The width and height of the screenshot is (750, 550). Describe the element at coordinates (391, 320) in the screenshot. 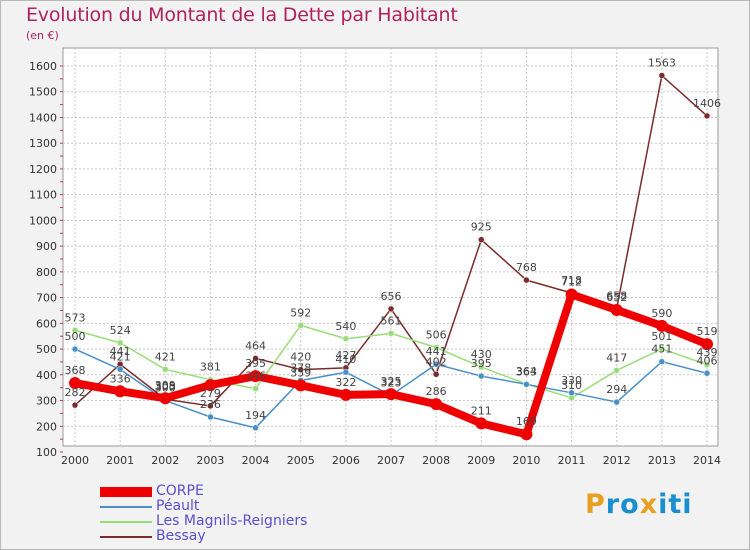

I see `data-label: 561` at that location.